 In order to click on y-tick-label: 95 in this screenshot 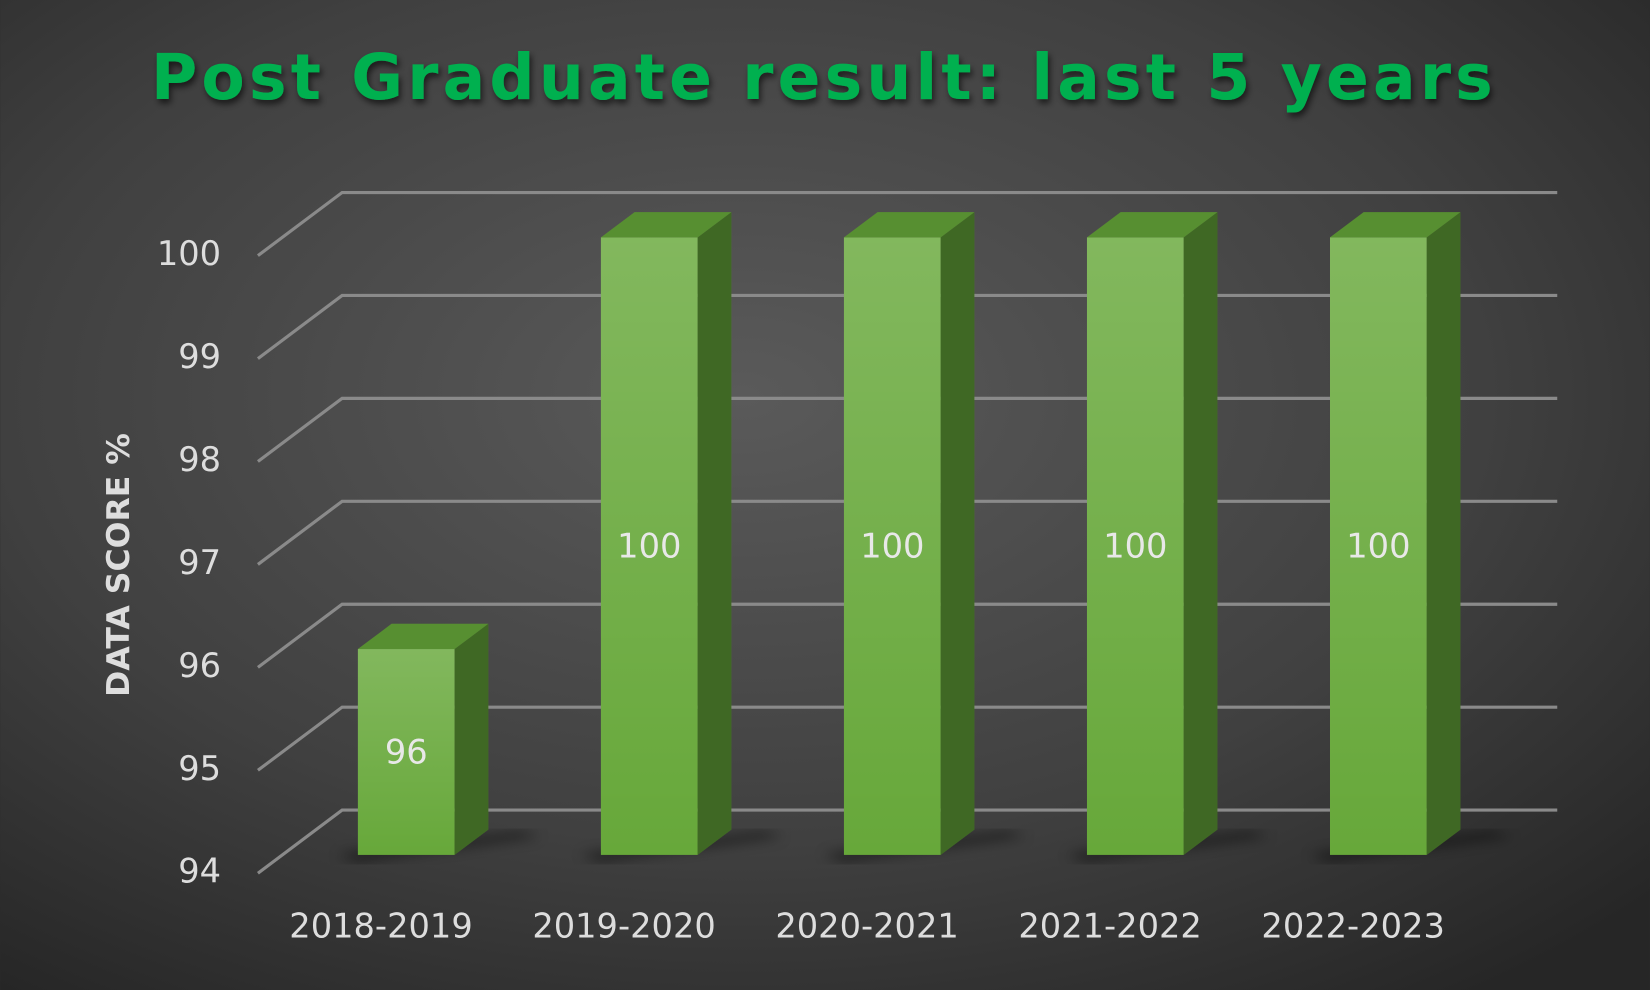, I will do `click(199, 768)`.